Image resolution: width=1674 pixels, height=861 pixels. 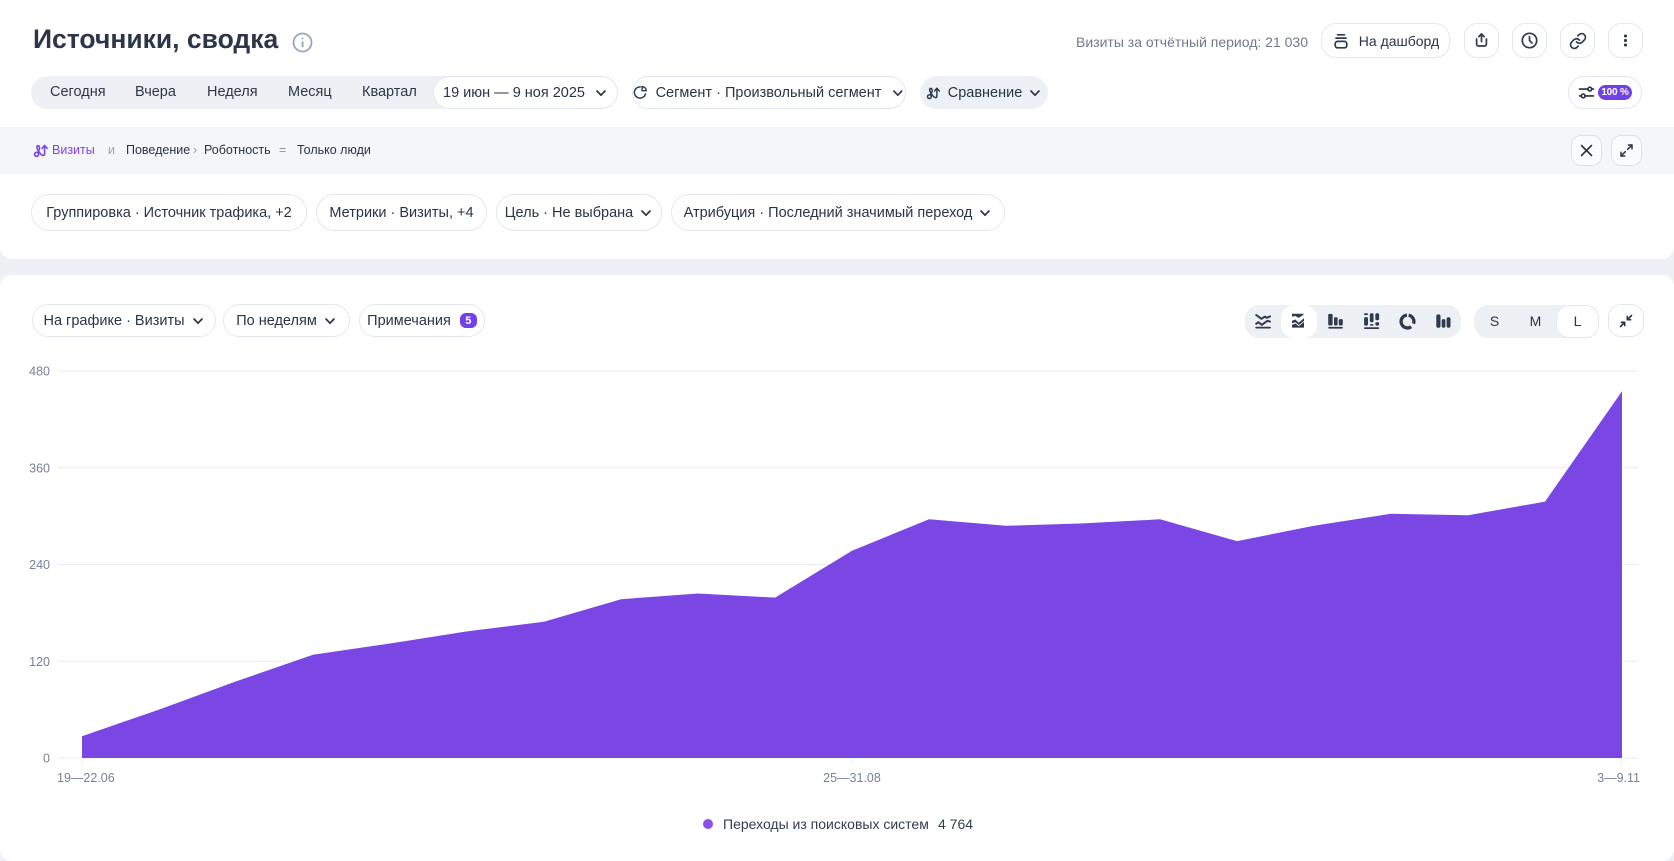 What do you see at coordinates (1618, 778) in the screenshot?
I see `svg-text: 3—9.11` at bounding box center [1618, 778].